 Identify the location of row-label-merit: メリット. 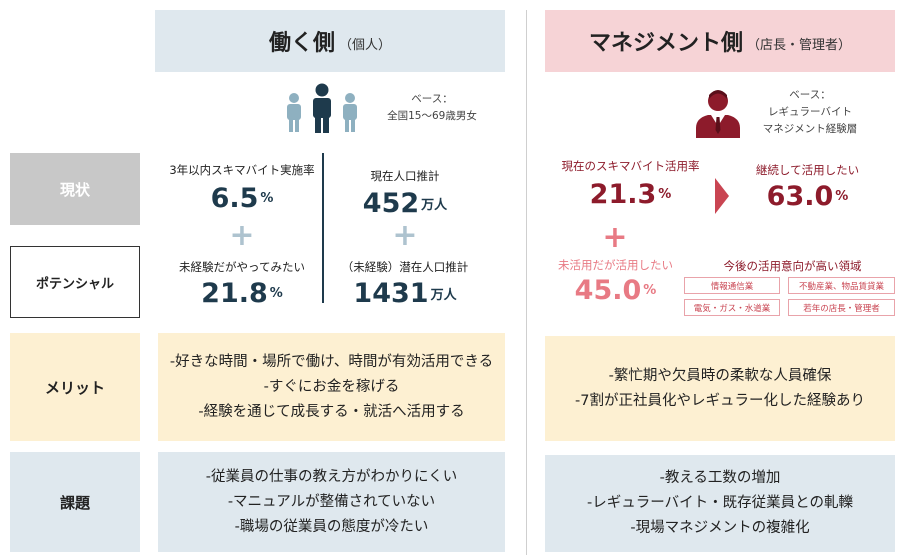
(75, 387).